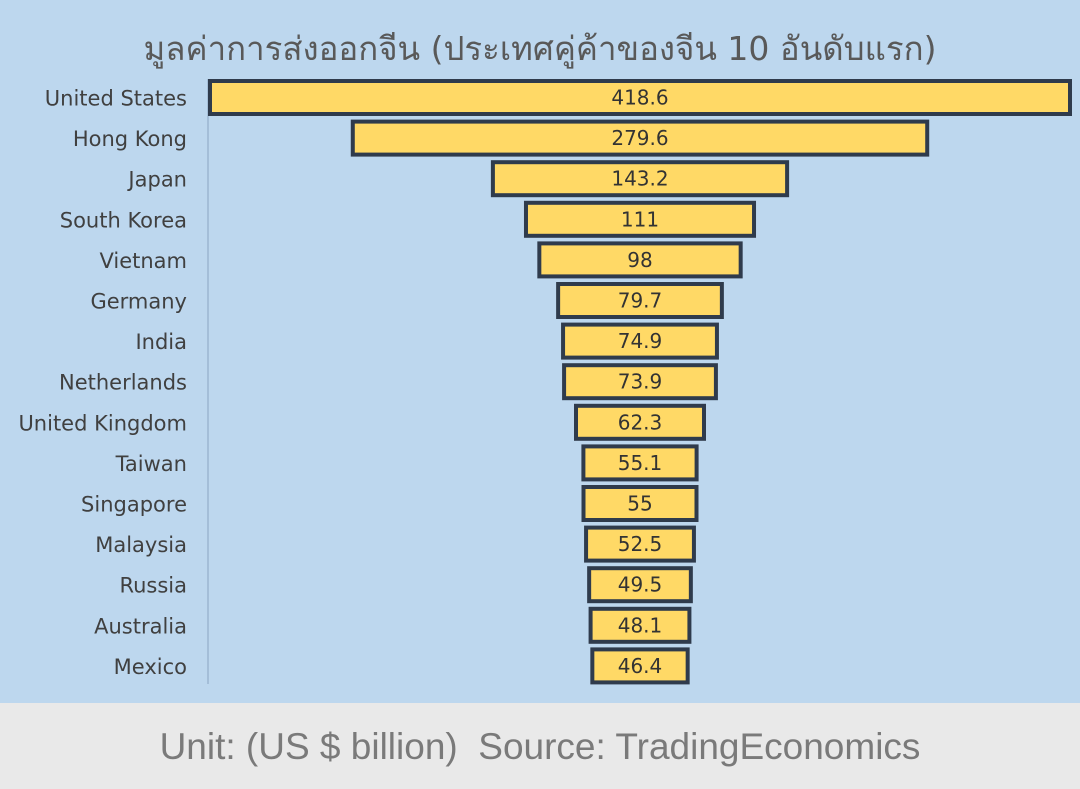 The image size is (1080, 789). I want to click on category-tick-label: Japan, so click(156, 180).